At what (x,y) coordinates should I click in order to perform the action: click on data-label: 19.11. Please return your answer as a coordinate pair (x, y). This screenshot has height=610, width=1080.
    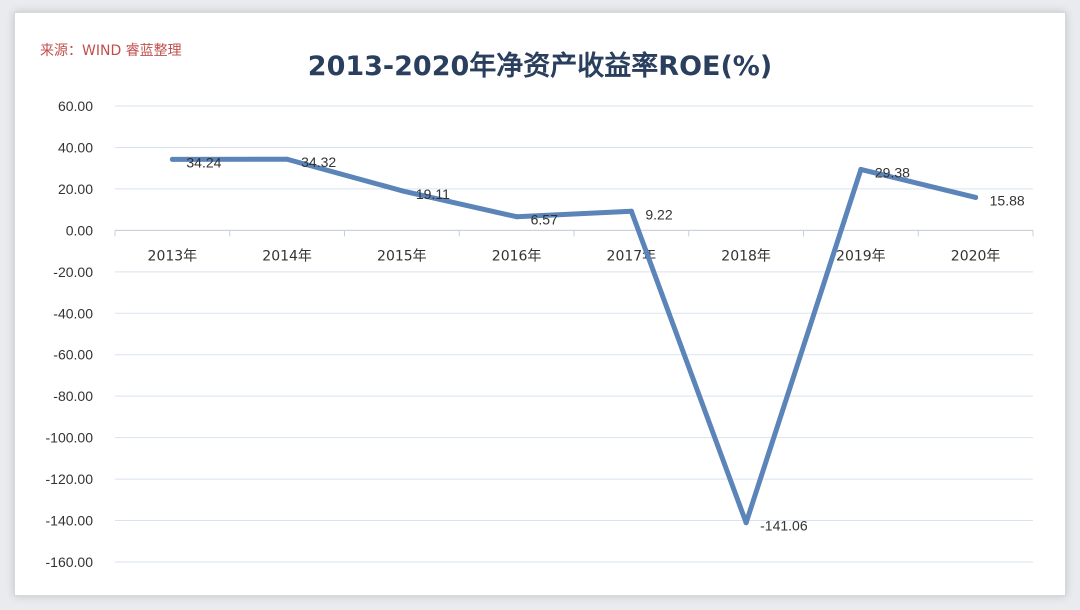
    Looking at the image, I should click on (433, 194).